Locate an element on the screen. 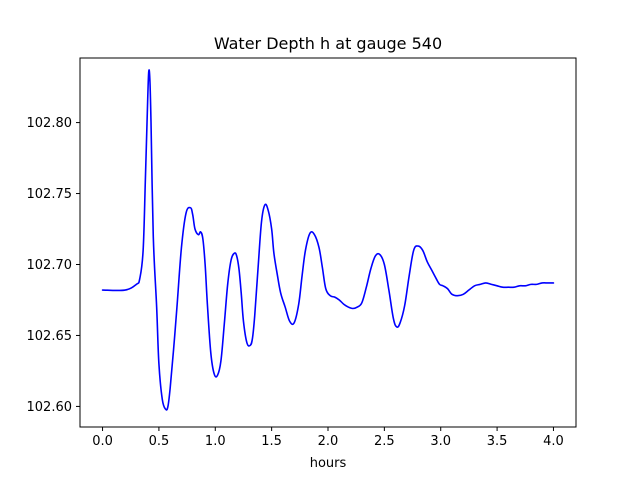 This screenshot has width=640, height=480. y-tick-label: 102.80 is located at coordinates (50, 123).